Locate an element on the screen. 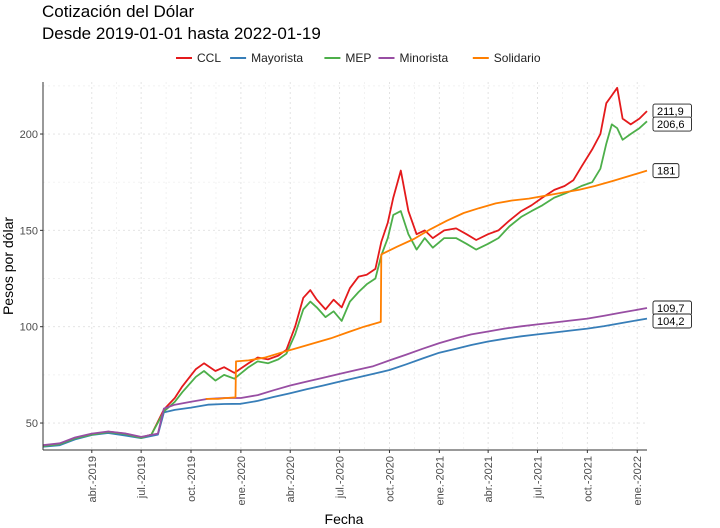 This screenshot has width=720, height=528. end-label-ccl: 211,9 is located at coordinates (672, 111).